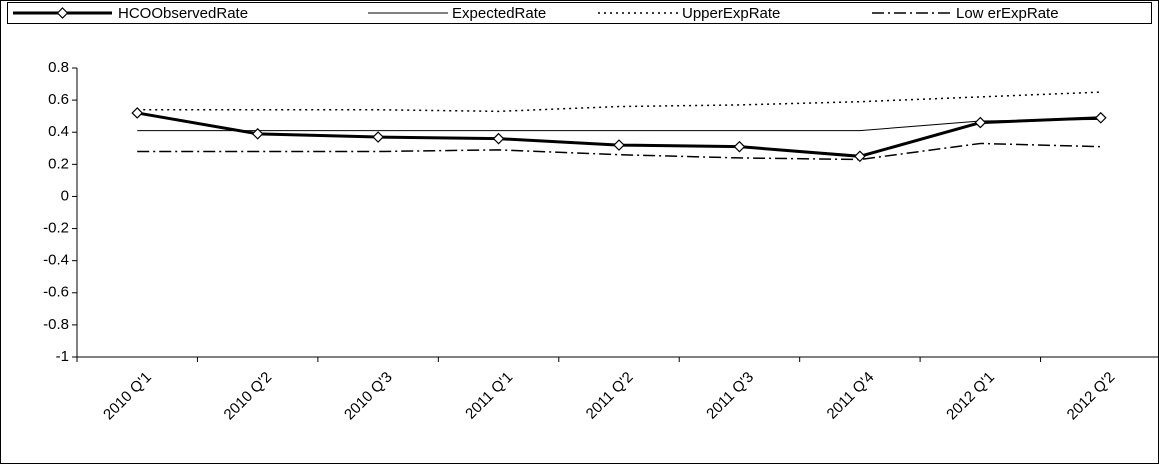 This screenshot has width=1159, height=464. What do you see at coordinates (56, 228) in the screenshot?
I see `y-tick-label: -0.2` at bounding box center [56, 228].